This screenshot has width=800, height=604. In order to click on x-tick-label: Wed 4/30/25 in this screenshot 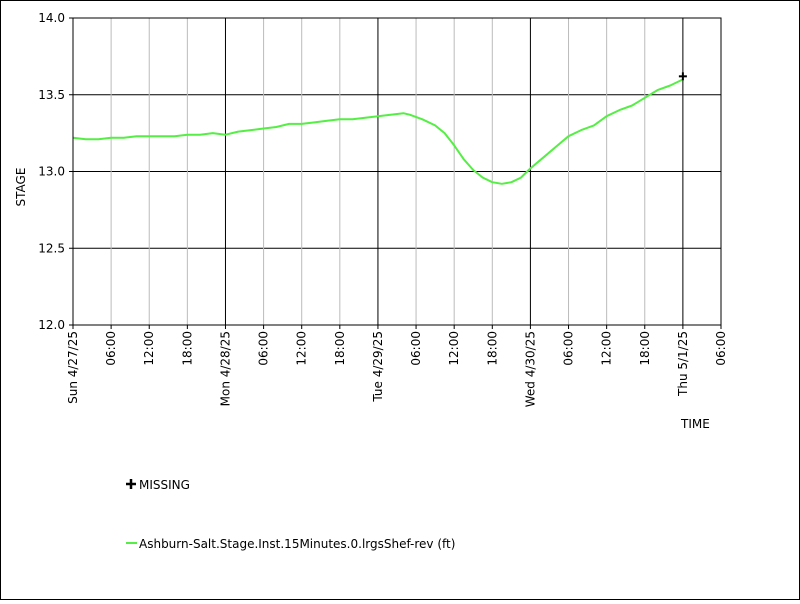, I will do `click(530, 369)`.